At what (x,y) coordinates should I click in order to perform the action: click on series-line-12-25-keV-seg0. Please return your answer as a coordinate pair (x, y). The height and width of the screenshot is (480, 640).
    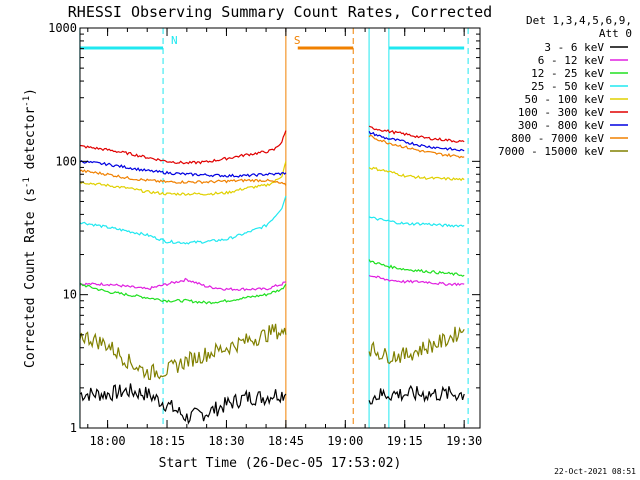
    Looking at the image, I should click on (183, 293).